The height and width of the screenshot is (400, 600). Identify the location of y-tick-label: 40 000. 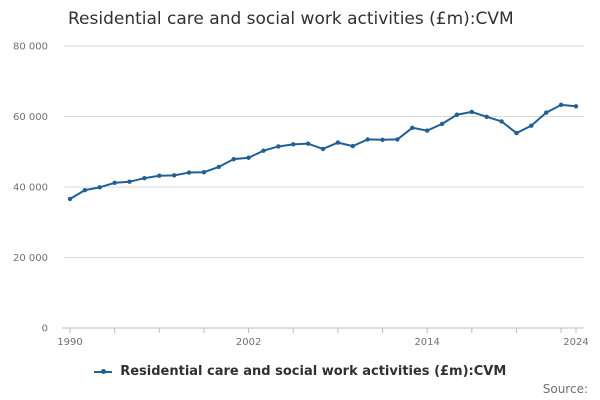
(30, 188).